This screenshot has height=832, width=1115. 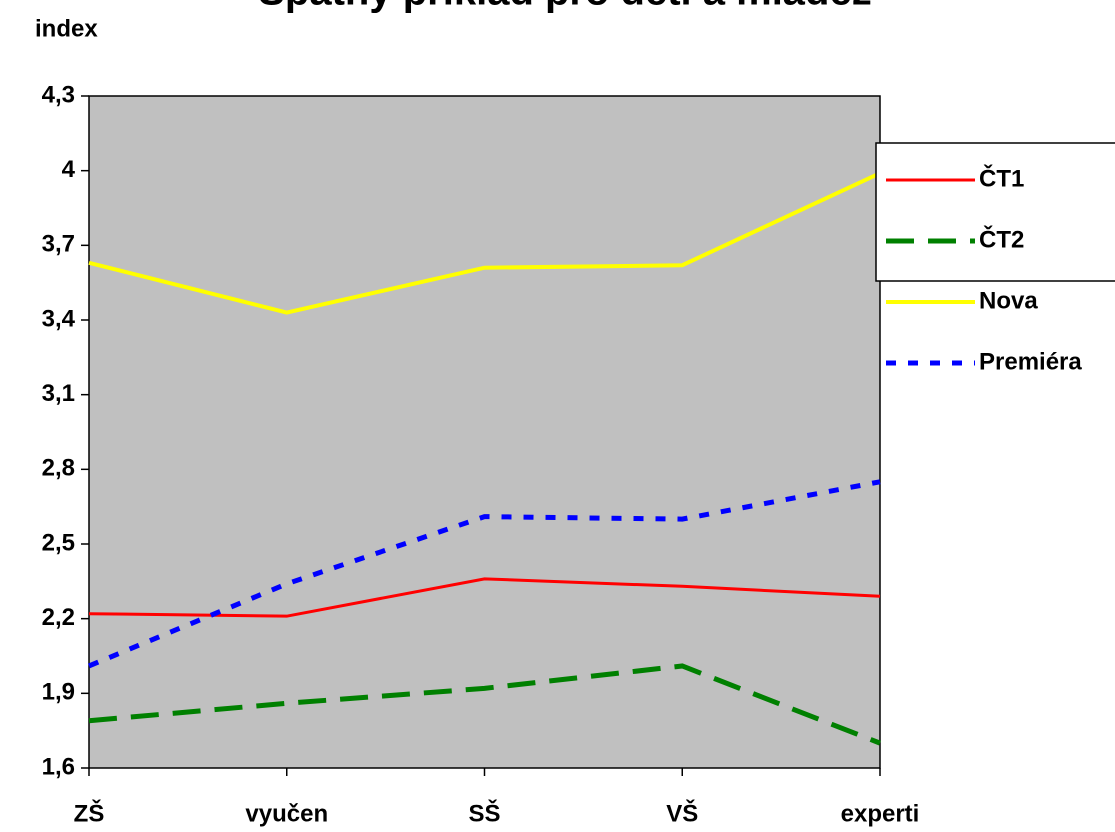 What do you see at coordinates (59, 318) in the screenshot?
I see `y-tick-label: 3,4` at bounding box center [59, 318].